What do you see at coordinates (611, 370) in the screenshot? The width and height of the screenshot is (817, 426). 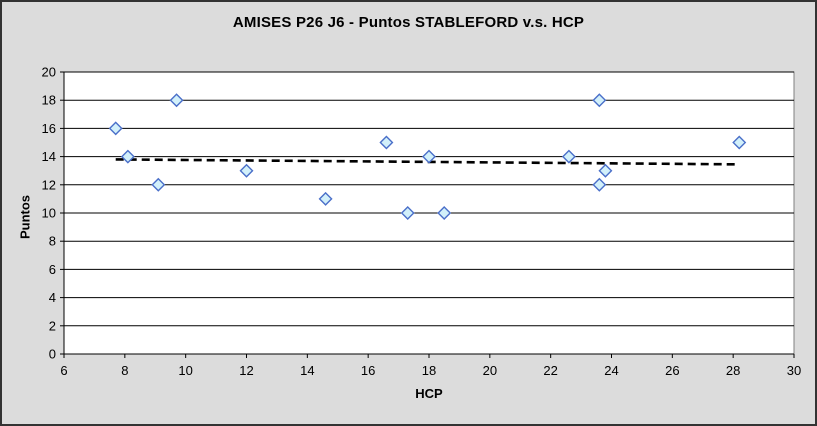 I see `x-tick-label: 24` at bounding box center [611, 370].